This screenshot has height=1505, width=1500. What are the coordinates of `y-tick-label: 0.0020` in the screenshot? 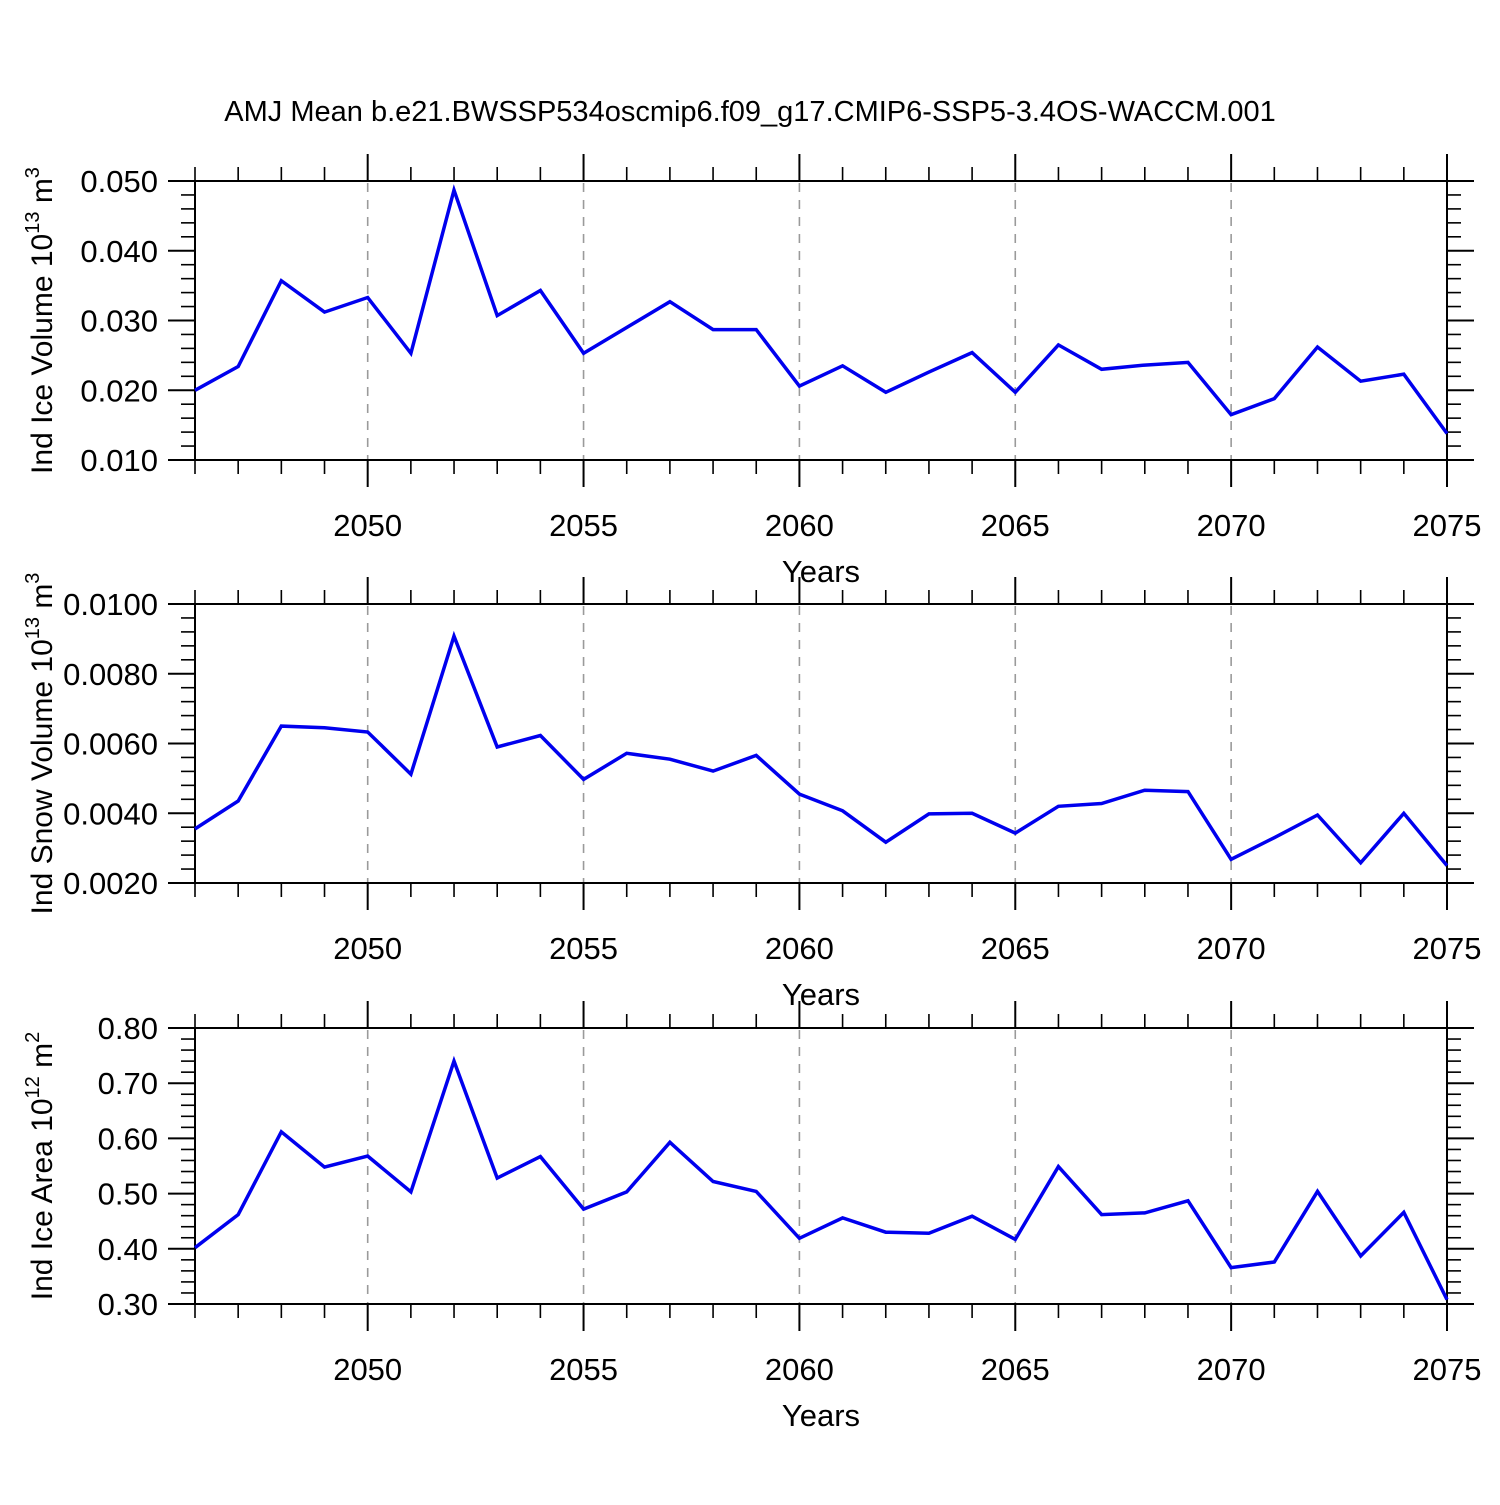 It's located at (110, 883).